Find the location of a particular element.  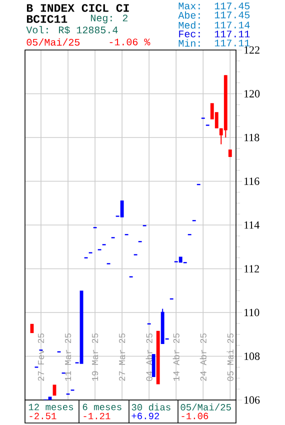

x-tick-label: 05 Mai 25 is located at coordinates (230, 357).